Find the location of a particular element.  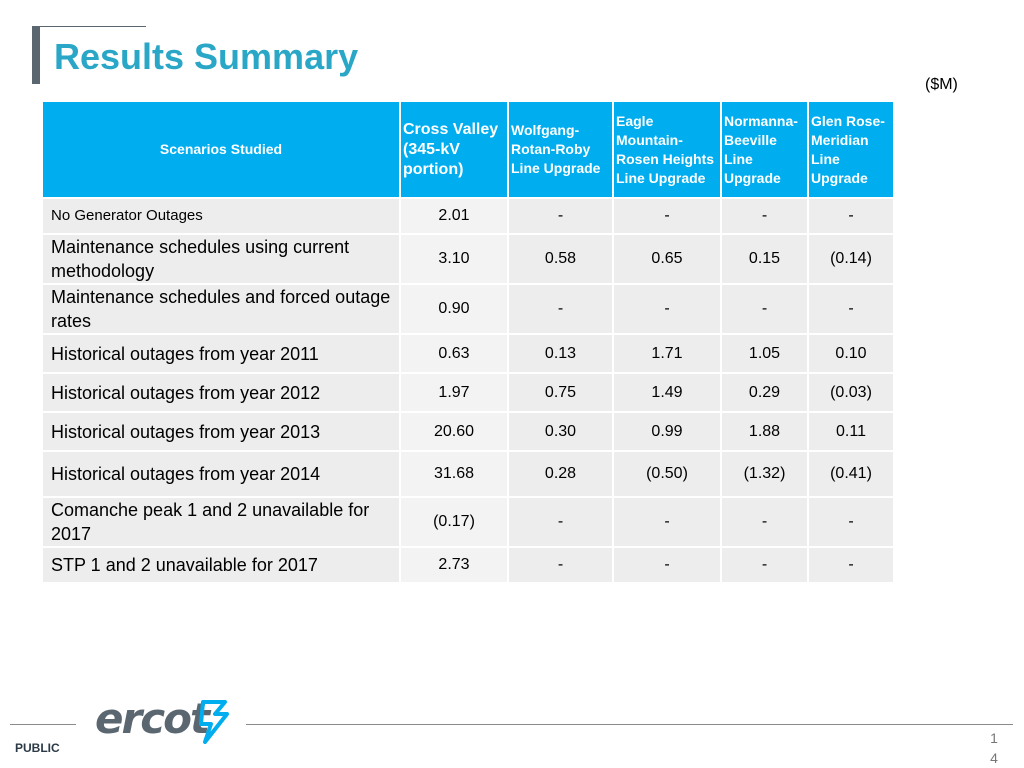

table-cell: 0.11 is located at coordinates (851, 431).